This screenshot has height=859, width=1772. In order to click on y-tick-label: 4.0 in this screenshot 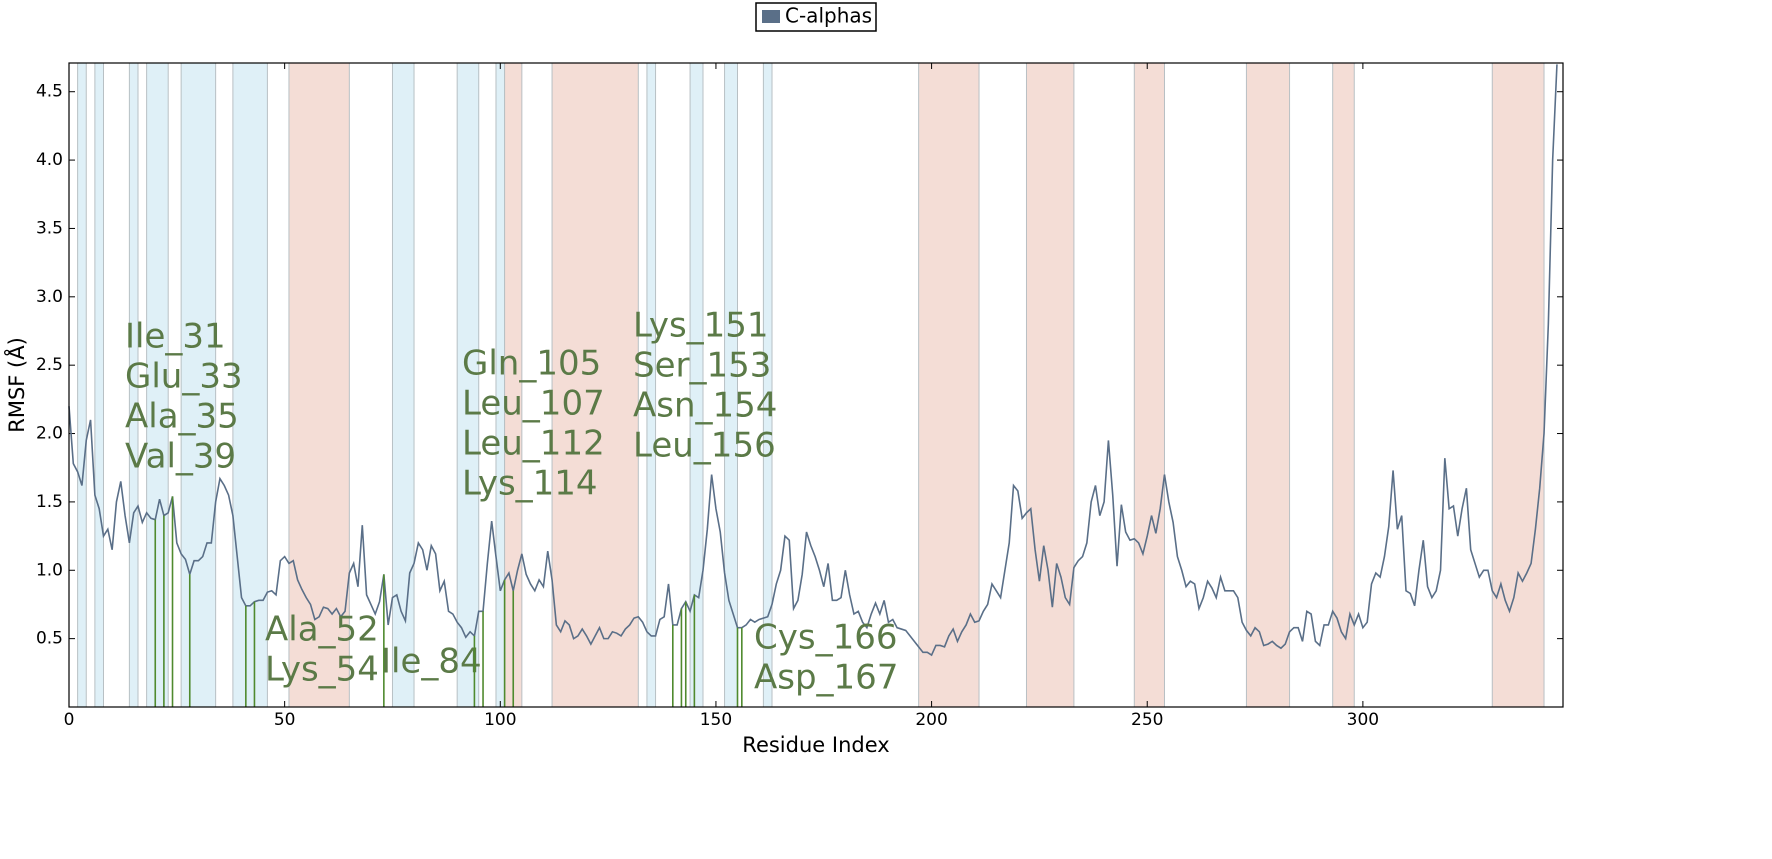, I will do `click(49, 160)`.